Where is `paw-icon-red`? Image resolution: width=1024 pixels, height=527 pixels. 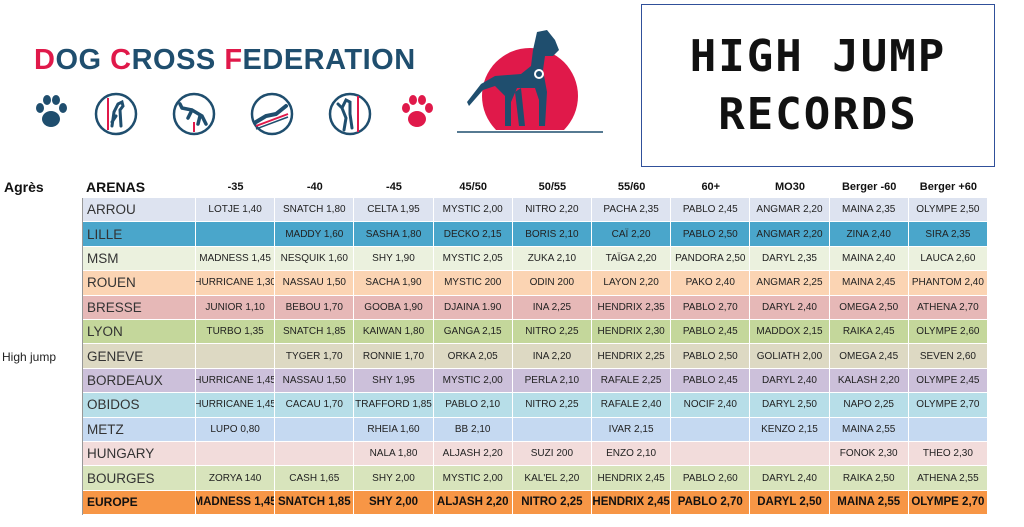 paw-icon-red is located at coordinates (417, 111).